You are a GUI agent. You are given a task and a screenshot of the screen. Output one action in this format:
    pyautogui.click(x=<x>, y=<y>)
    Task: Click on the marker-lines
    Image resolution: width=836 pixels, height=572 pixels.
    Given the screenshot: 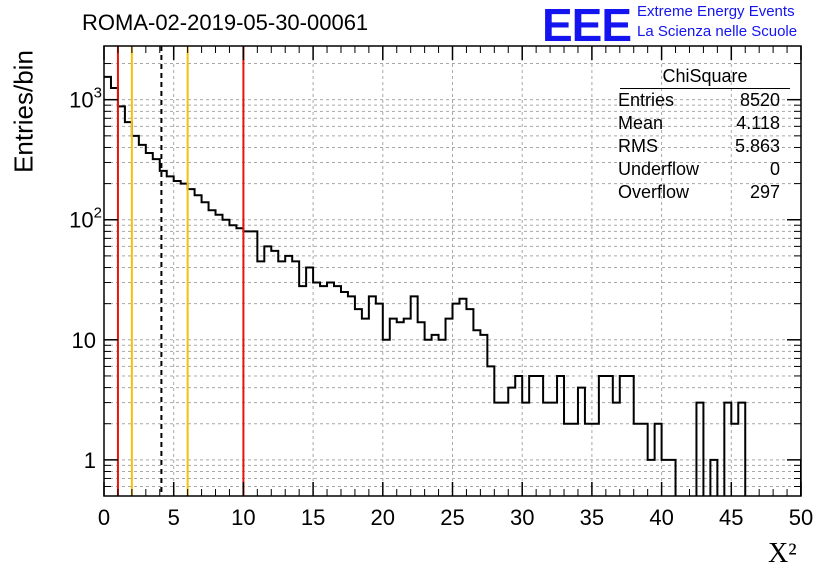 What is the action you would take?
    pyautogui.click(x=180, y=271)
    